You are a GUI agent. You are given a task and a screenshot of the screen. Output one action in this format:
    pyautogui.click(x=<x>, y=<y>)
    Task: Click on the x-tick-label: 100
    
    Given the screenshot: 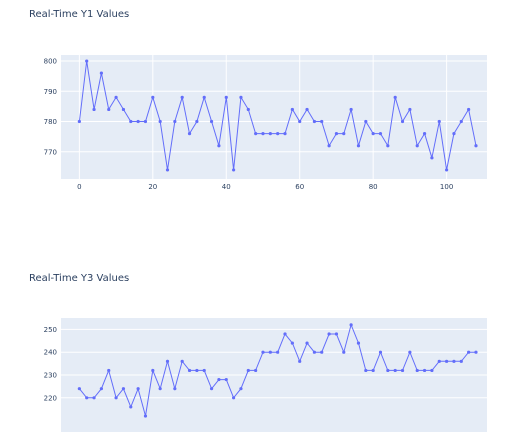 What is the action you would take?
    pyautogui.click(x=446, y=187)
    